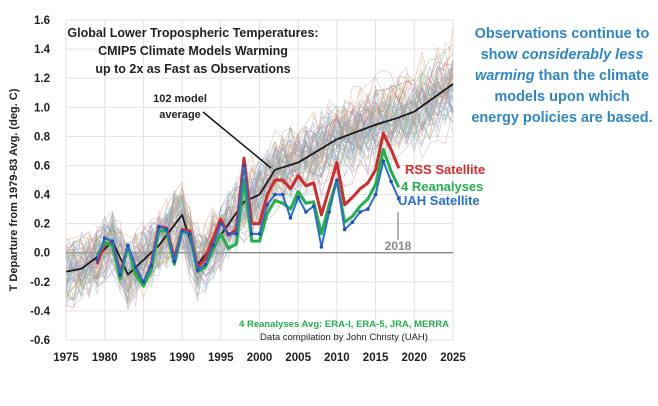  What do you see at coordinates (14, 189) in the screenshot?
I see `y-axis-label: T Departure from 1979-83 Avg. (deg. C)` at bounding box center [14, 189].